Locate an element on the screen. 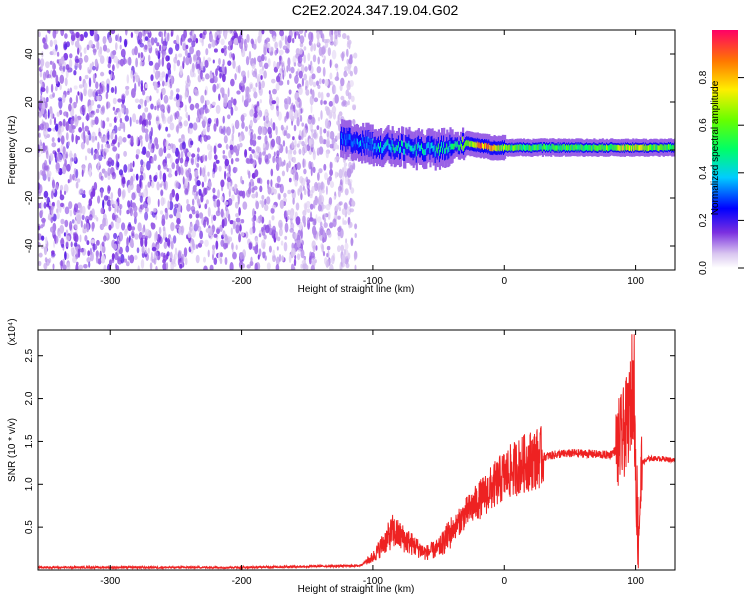  colorbar-label: Normalized spectral amplitude is located at coordinates (715, 147).